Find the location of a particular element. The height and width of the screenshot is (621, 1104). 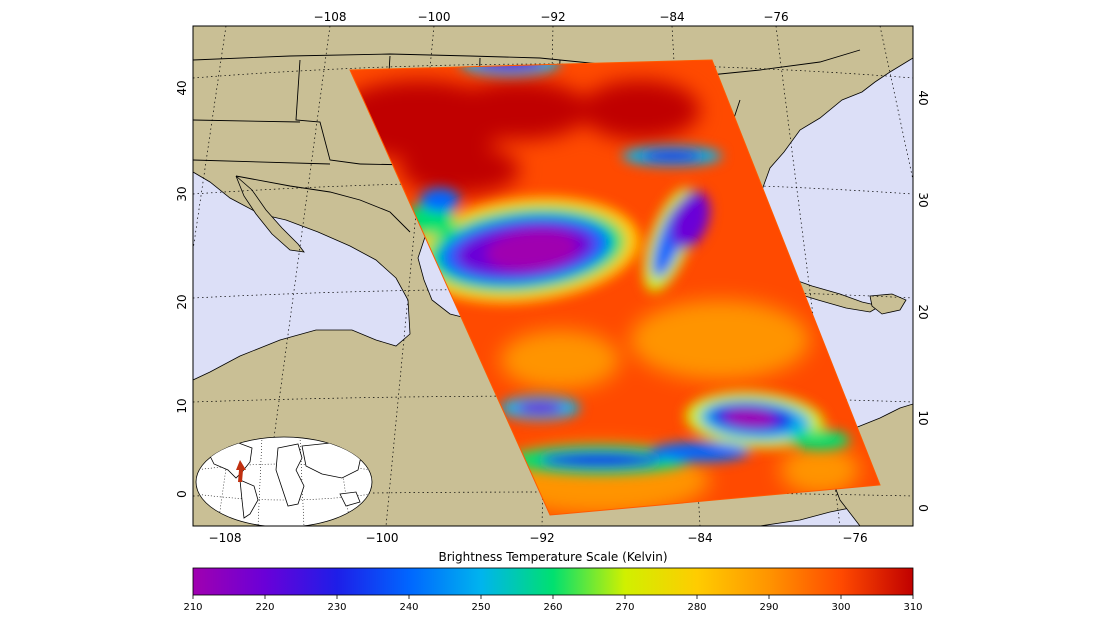

colorbar-scale is located at coordinates (553, 581).